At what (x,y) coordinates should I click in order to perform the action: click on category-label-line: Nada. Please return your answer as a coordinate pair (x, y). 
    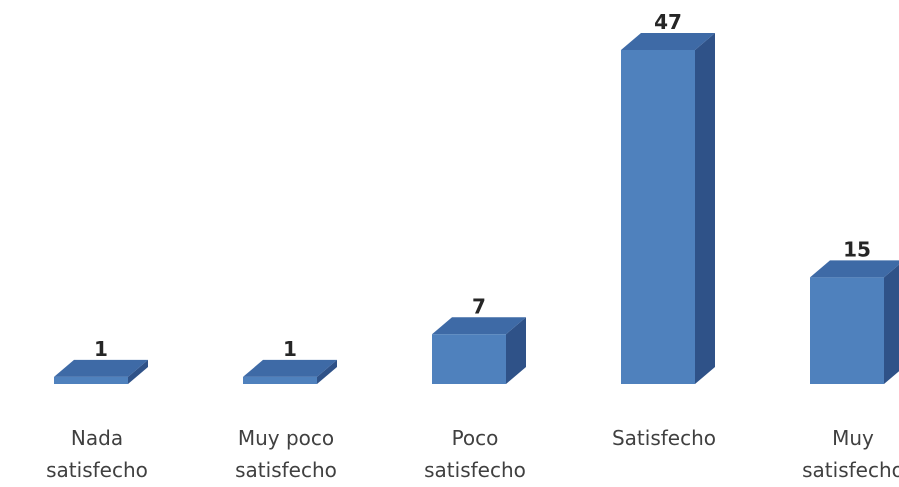
    Looking at the image, I should click on (97, 438).